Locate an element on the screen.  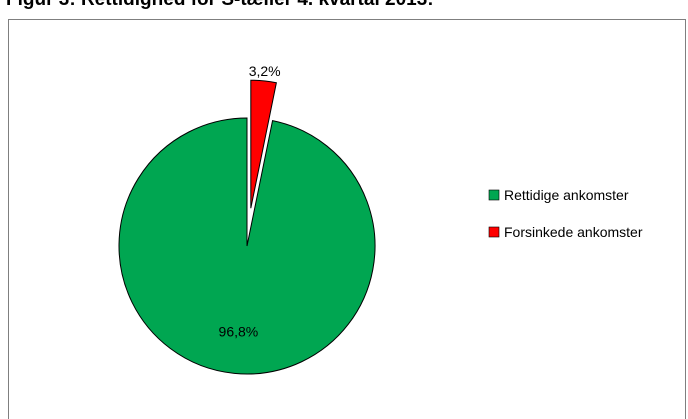
data-label-forsinkede-ankomster: 3,2% is located at coordinates (265, 71).